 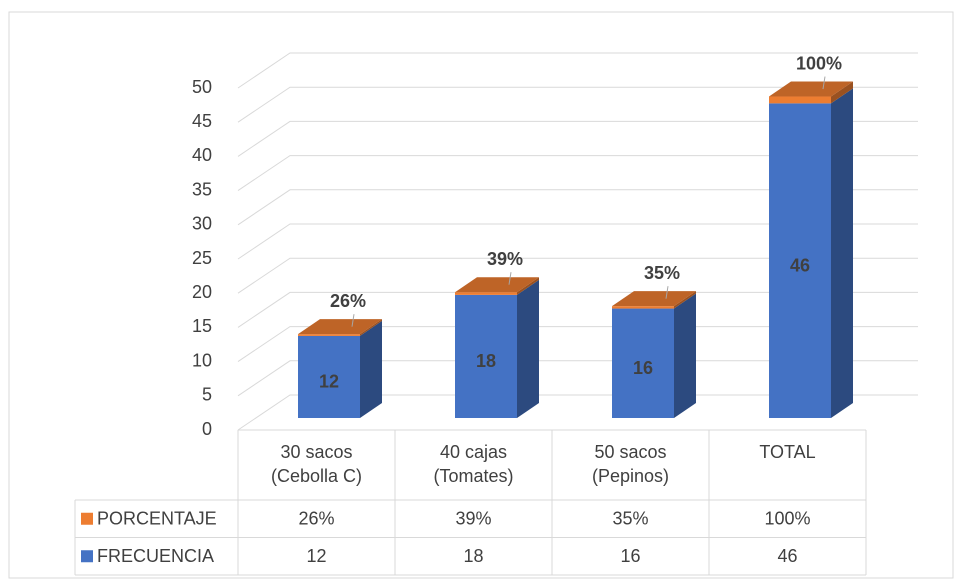 I want to click on y-tick-label: 35, so click(x=202, y=189).